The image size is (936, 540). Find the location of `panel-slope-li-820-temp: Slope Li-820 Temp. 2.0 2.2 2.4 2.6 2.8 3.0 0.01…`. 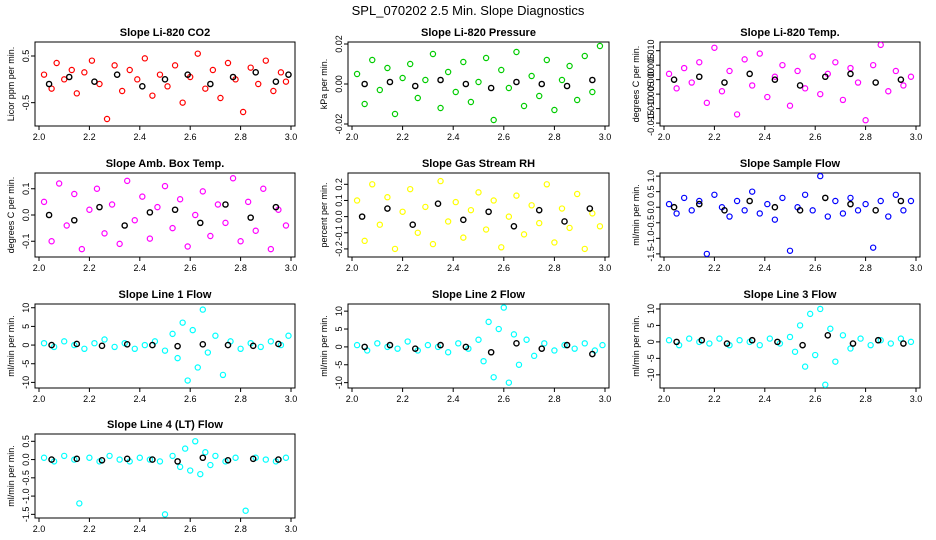

panel-slope-li-820-temp: Slope Li-820 Temp. 2.0 2.2 2.4 2.6 2.8 3.0 0.01… is located at coordinates (776, 84).